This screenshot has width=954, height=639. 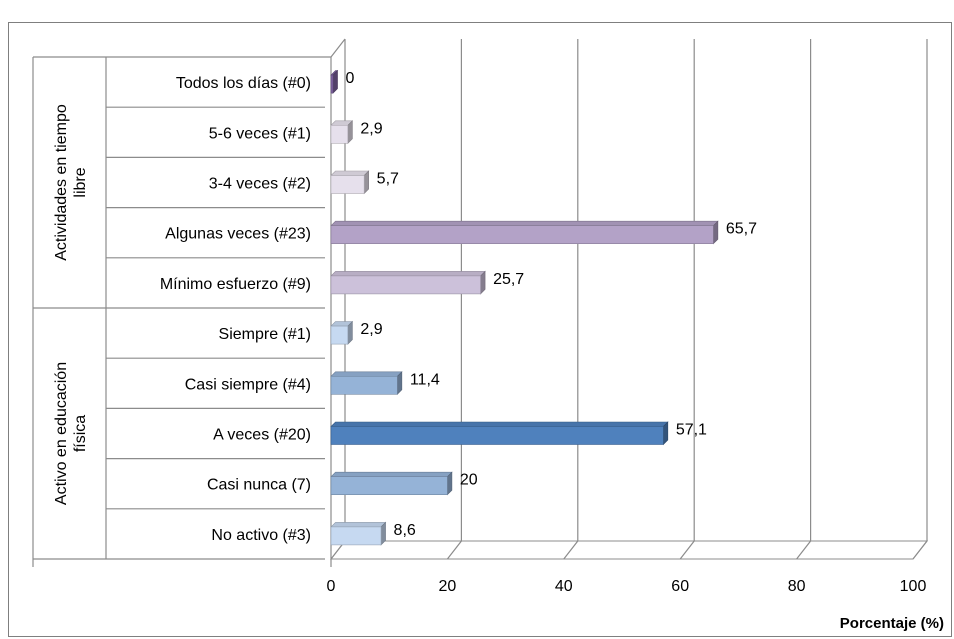 What do you see at coordinates (338, 48) in the screenshot?
I see `y-axis-top` at bounding box center [338, 48].